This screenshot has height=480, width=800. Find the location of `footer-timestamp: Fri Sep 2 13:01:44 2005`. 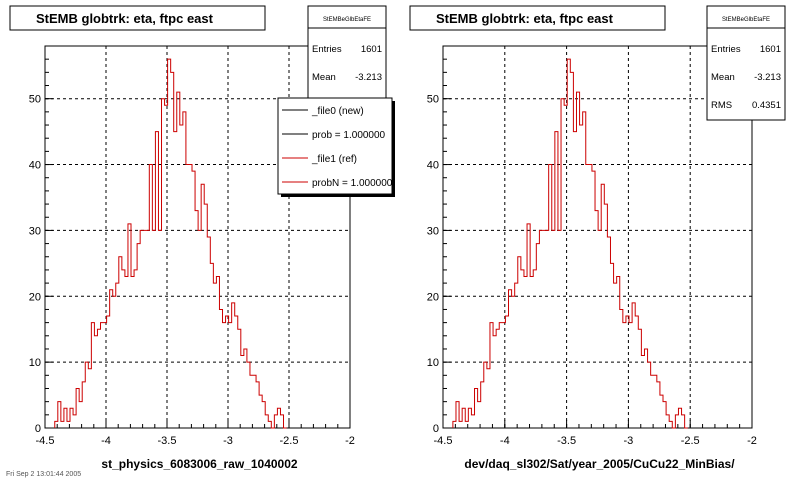

footer-timestamp: Fri Sep 2 13:01:44 2005 is located at coordinates (43, 474).